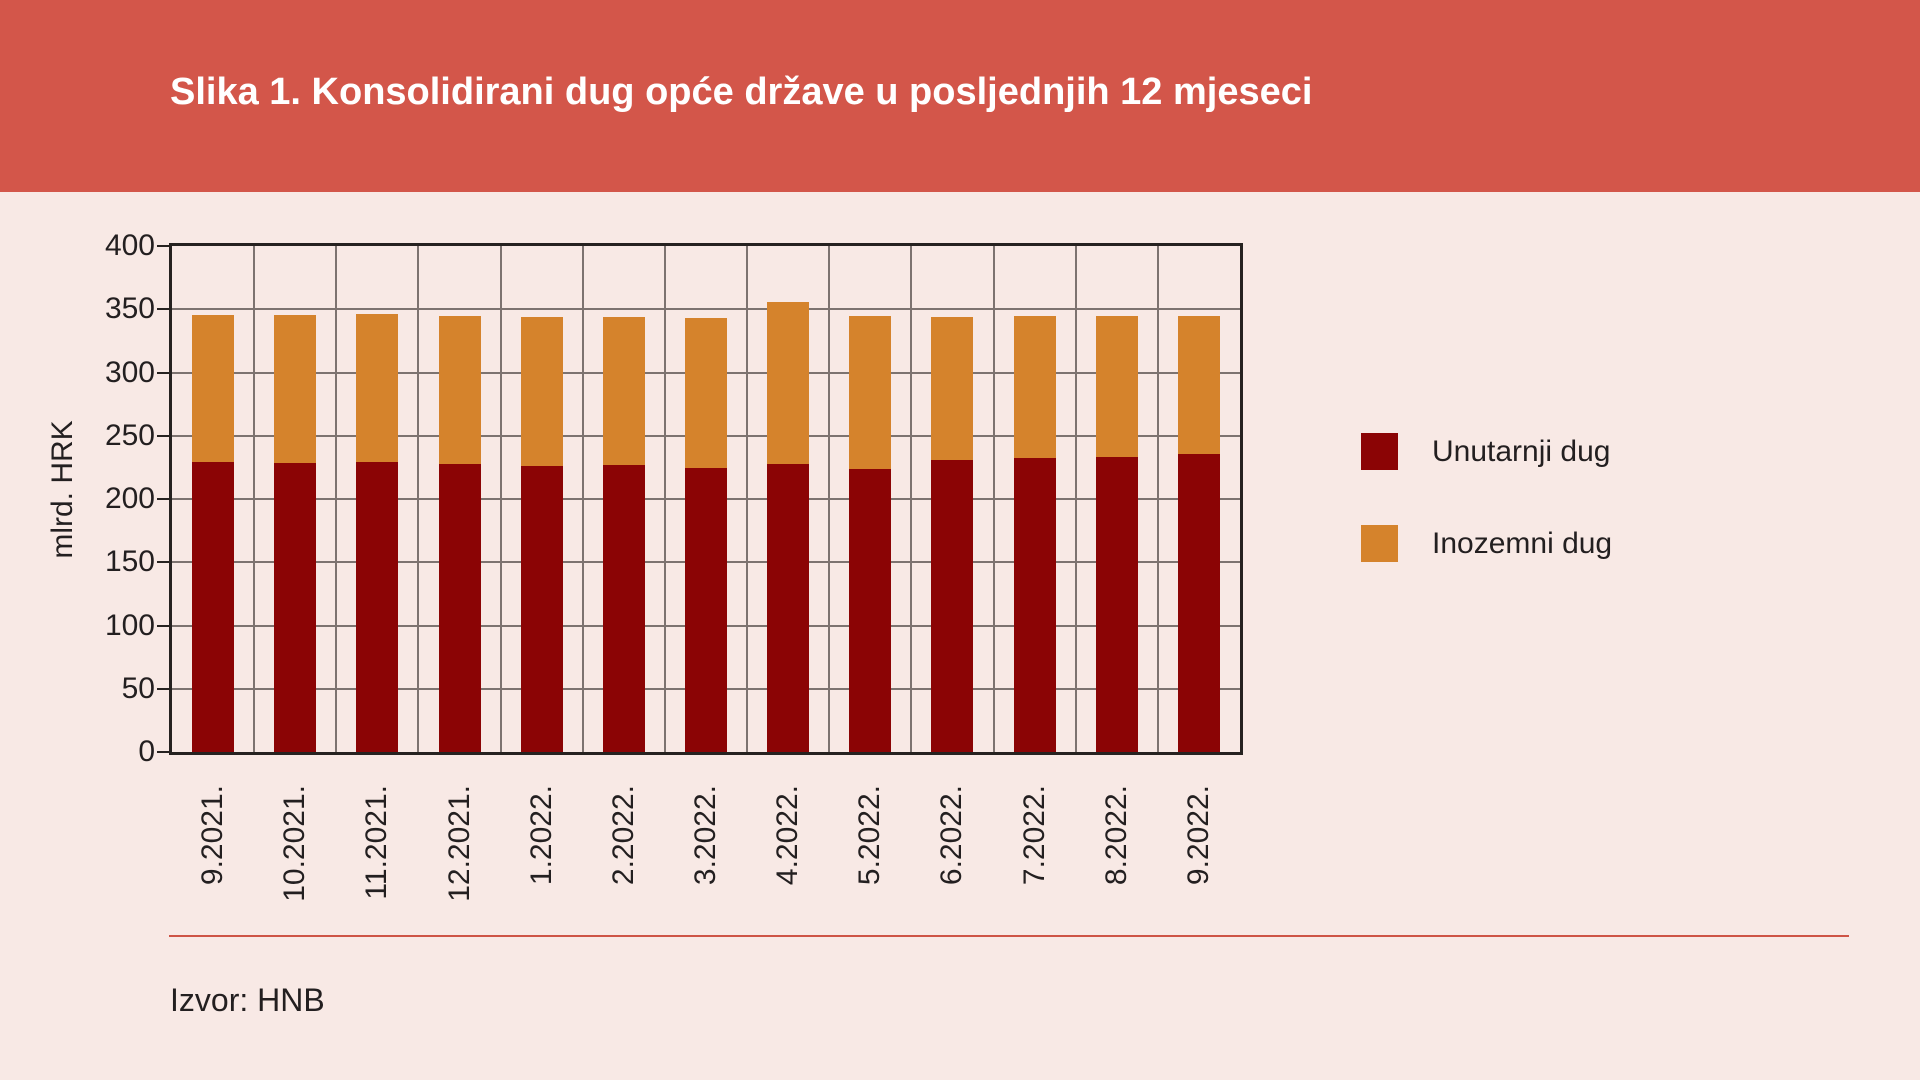 Image resolution: width=1920 pixels, height=1080 pixels. Describe the element at coordinates (129, 562) in the screenshot. I see `y-tick-label: 150` at that location.